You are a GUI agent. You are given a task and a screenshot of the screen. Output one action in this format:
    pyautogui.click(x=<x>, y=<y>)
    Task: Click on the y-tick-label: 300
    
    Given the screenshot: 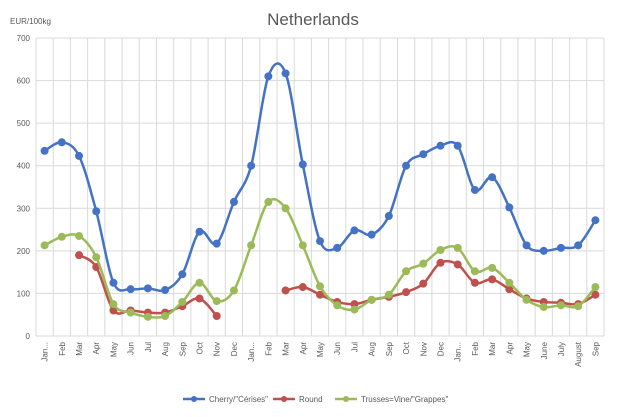 What is the action you would take?
    pyautogui.click(x=24, y=208)
    